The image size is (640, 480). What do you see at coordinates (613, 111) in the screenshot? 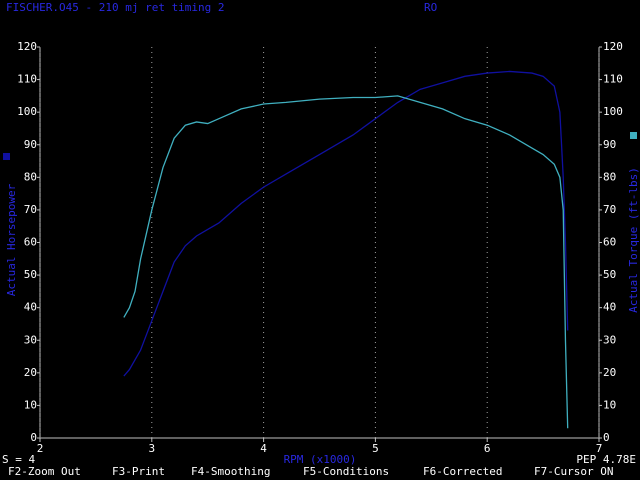
I see `y2-tick-label: 100` at bounding box center [613, 111].